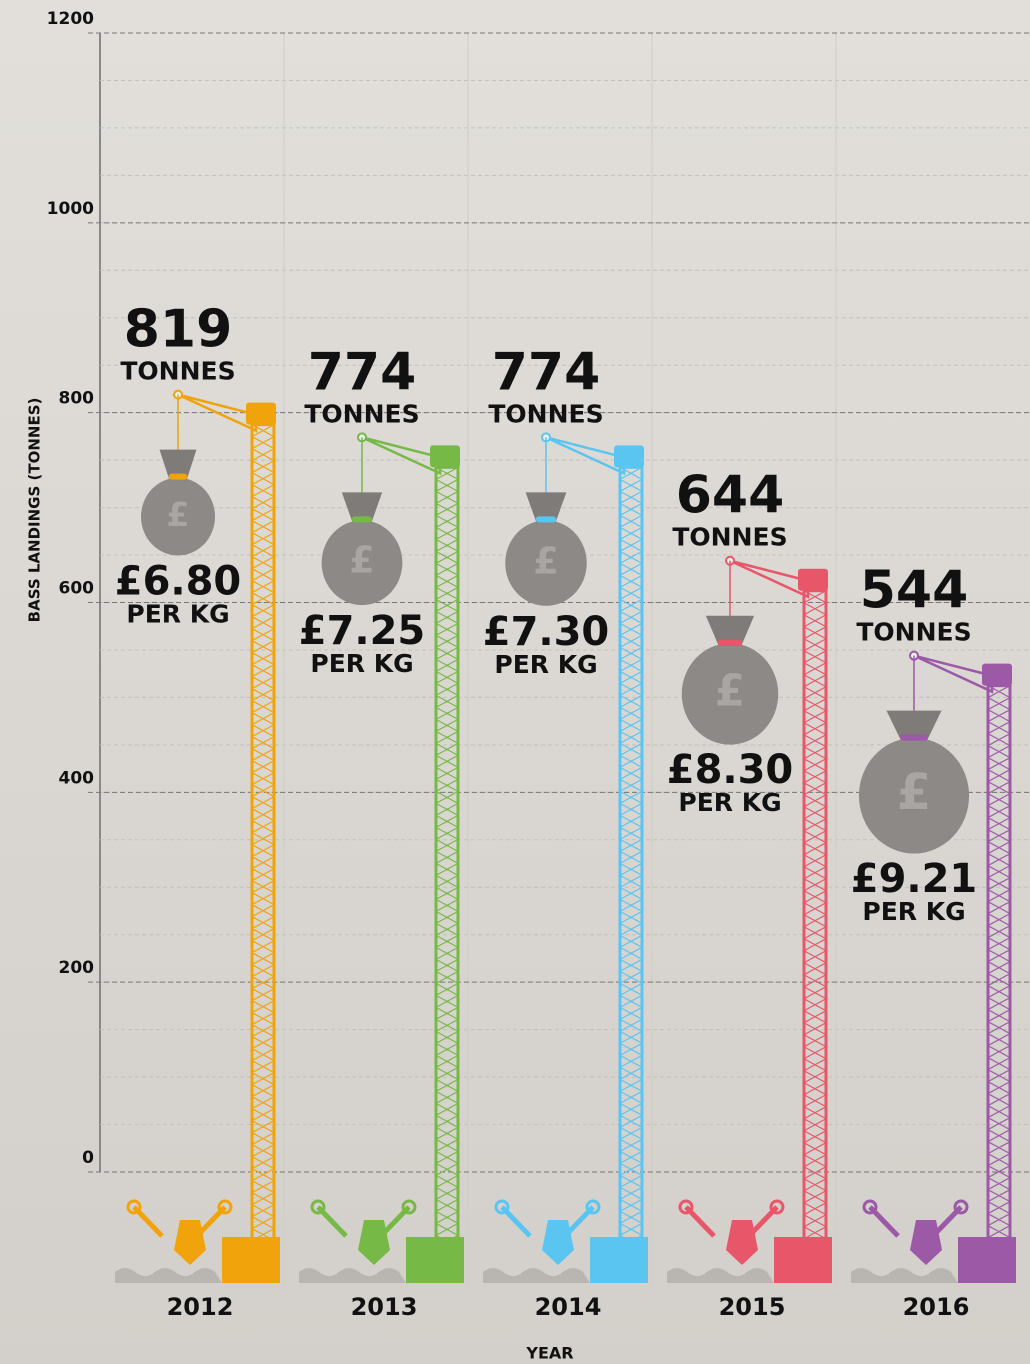 This screenshot has height=1364, width=1030. Describe the element at coordinates (568, 1307) in the screenshot. I see `x-tick-label: 2014` at that location.